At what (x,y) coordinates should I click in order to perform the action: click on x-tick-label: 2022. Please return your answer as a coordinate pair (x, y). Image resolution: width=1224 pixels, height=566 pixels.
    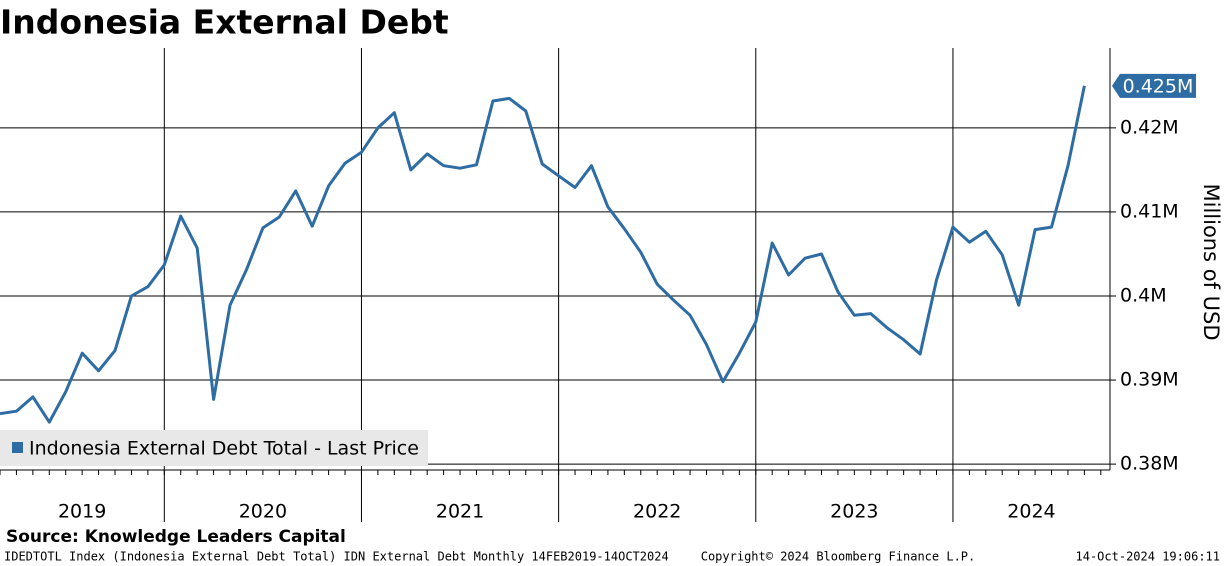
    Looking at the image, I should click on (657, 512).